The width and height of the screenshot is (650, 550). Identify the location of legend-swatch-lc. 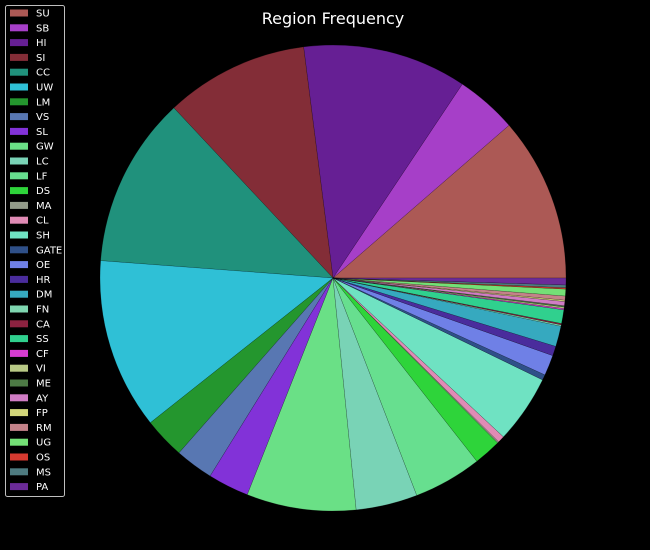
(19, 161).